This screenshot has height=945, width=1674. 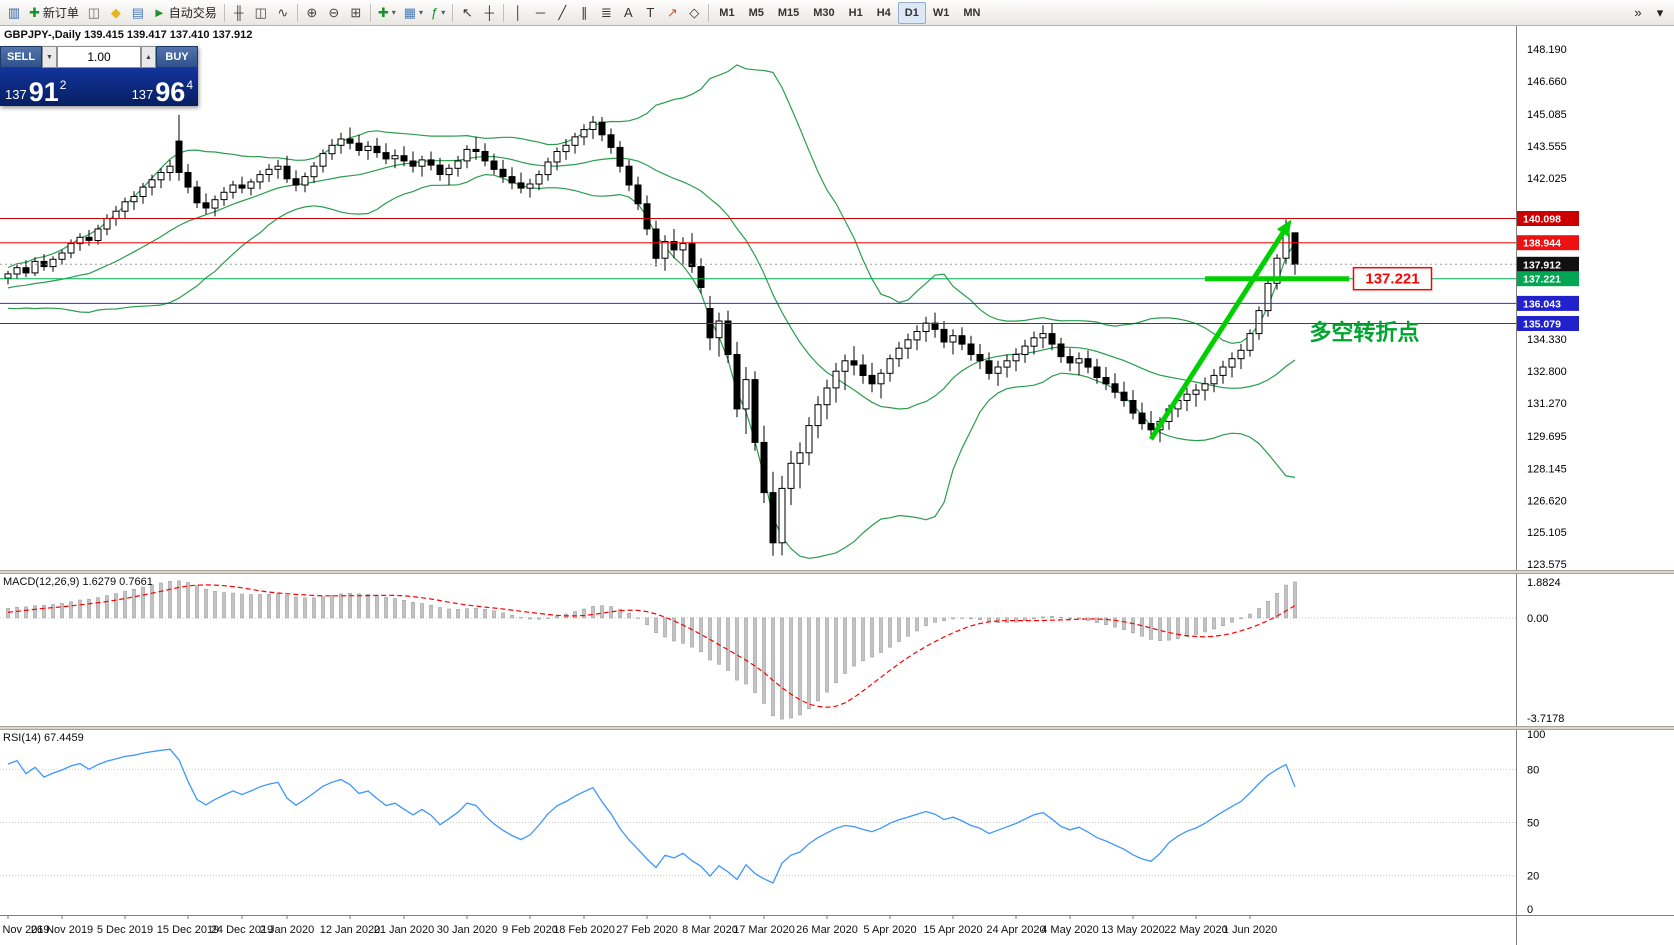 I want to click on rsi-axis: 100 80 50 20 0, so click(x=1595, y=822).